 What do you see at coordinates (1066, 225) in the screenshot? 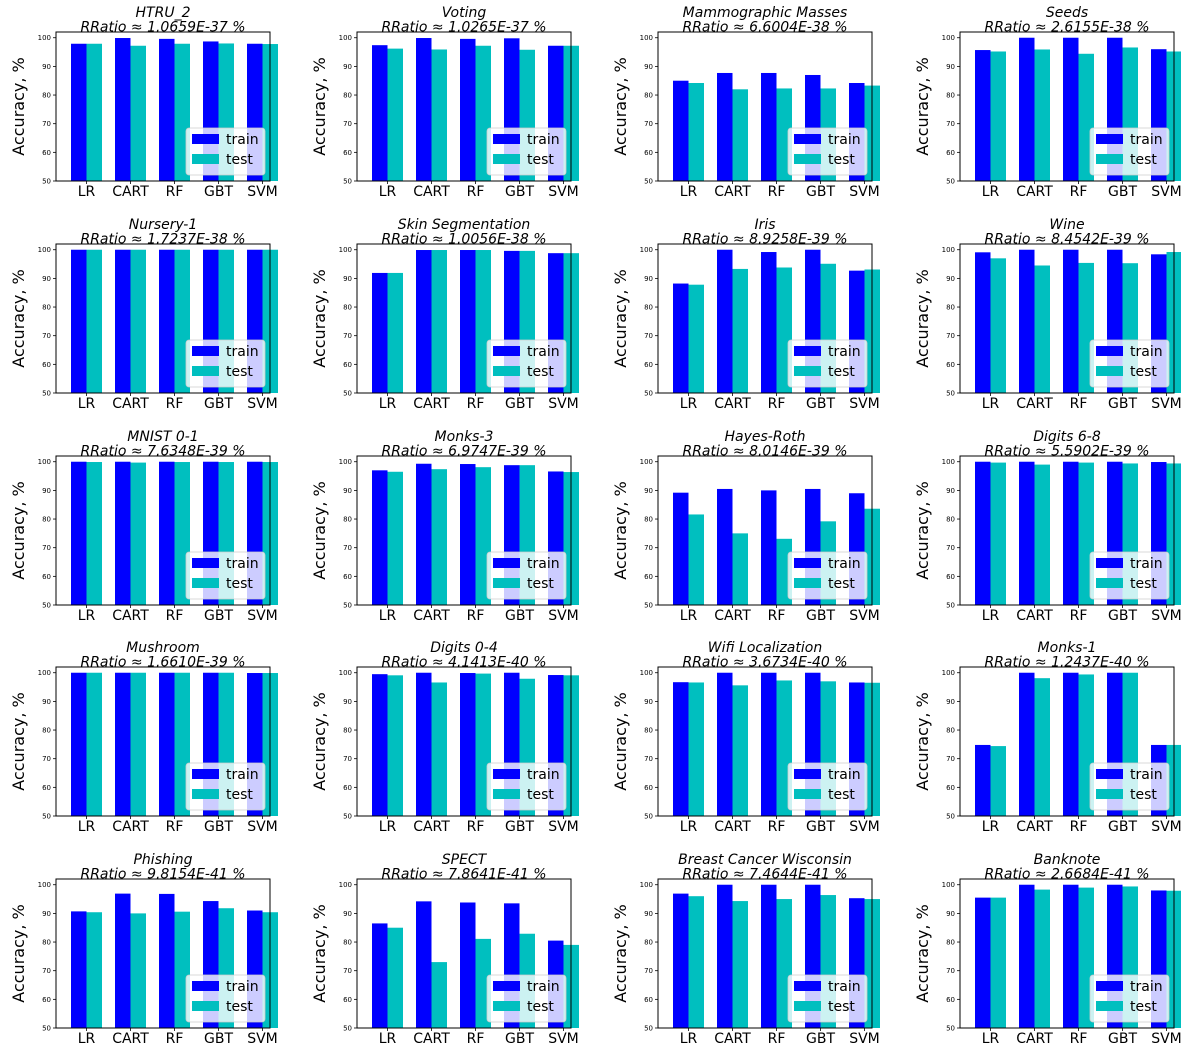
I see `chart-title: Wine` at bounding box center [1066, 225].